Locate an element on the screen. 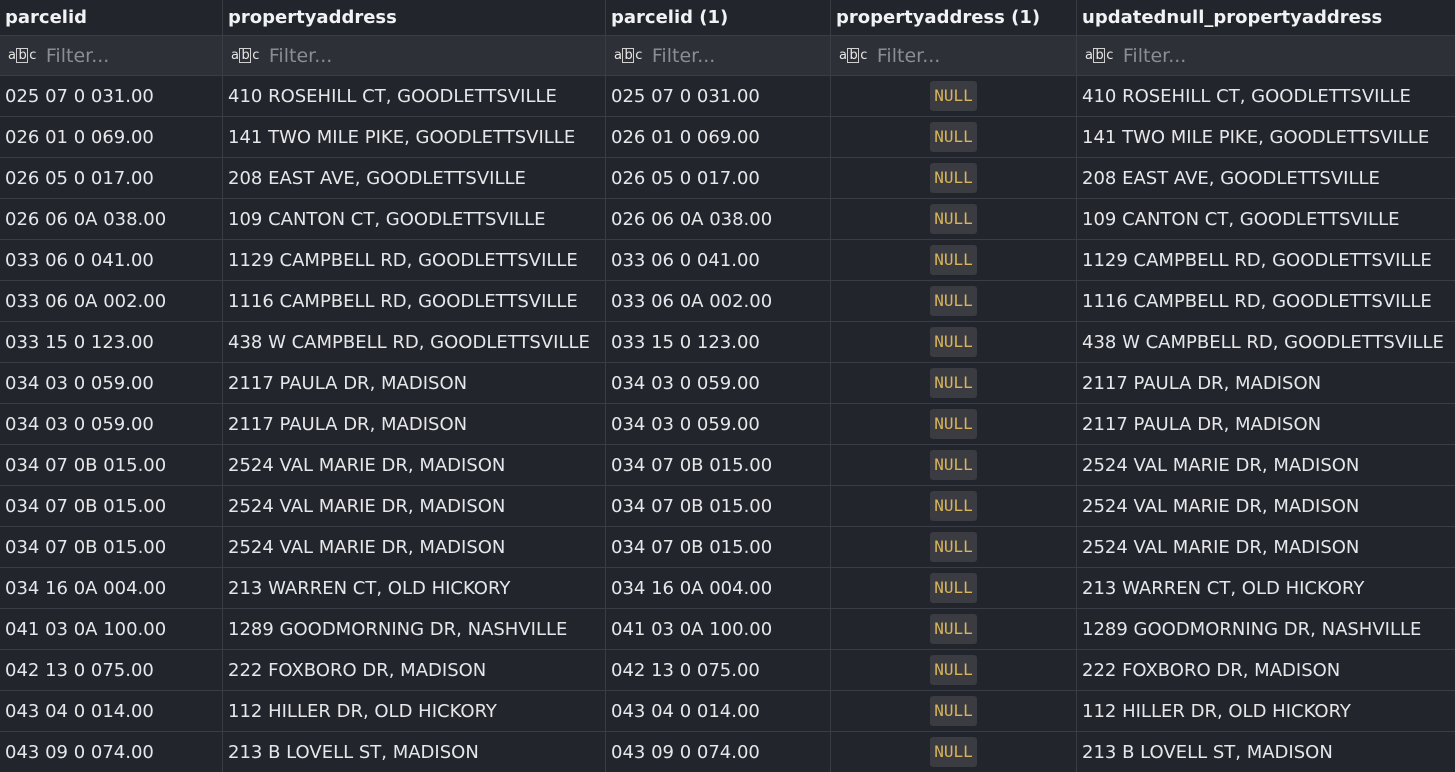 The height and width of the screenshot is (772, 1455). cell-parcelid: 034 16 0A 004.00 is located at coordinates (111, 588).